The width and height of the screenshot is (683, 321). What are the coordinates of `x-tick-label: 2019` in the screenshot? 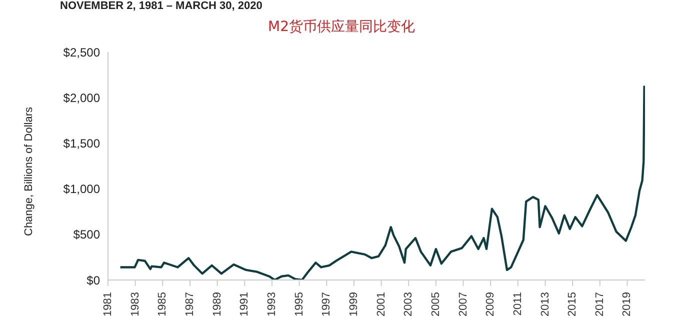 It's located at (627, 304).